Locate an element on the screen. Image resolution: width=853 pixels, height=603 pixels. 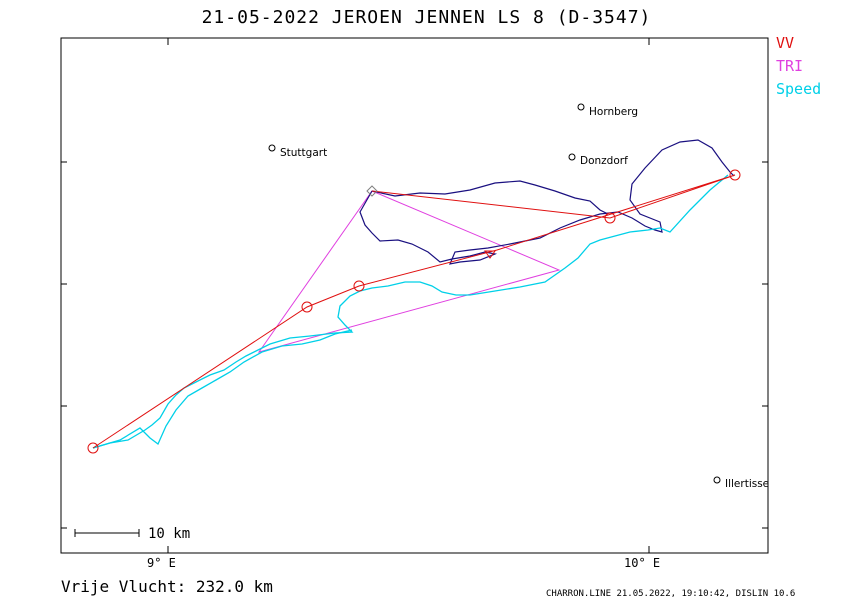
x-tick-9e: 9° E is located at coordinates (161, 563).